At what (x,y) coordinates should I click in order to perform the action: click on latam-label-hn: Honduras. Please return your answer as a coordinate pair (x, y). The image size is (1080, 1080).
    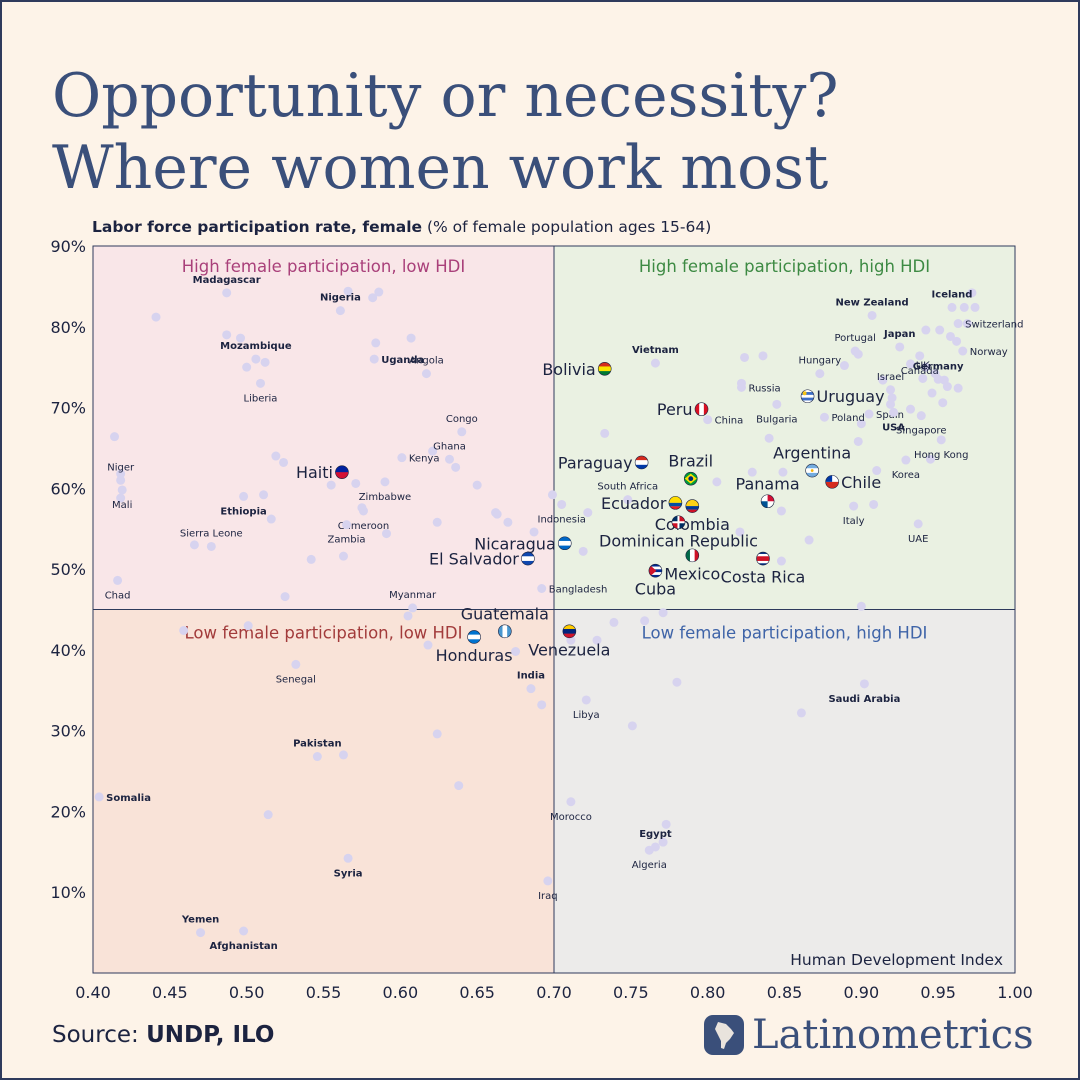
    Looking at the image, I should click on (474, 655).